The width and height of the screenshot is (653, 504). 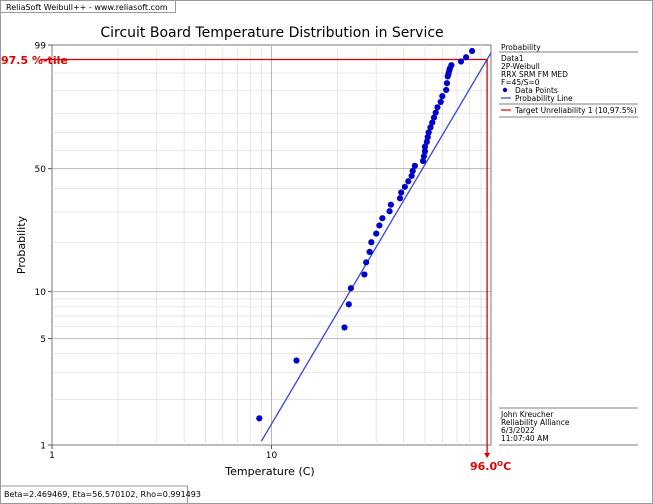 What do you see at coordinates (52, 456) in the screenshot?
I see `x-tick-label: 1` at bounding box center [52, 456].